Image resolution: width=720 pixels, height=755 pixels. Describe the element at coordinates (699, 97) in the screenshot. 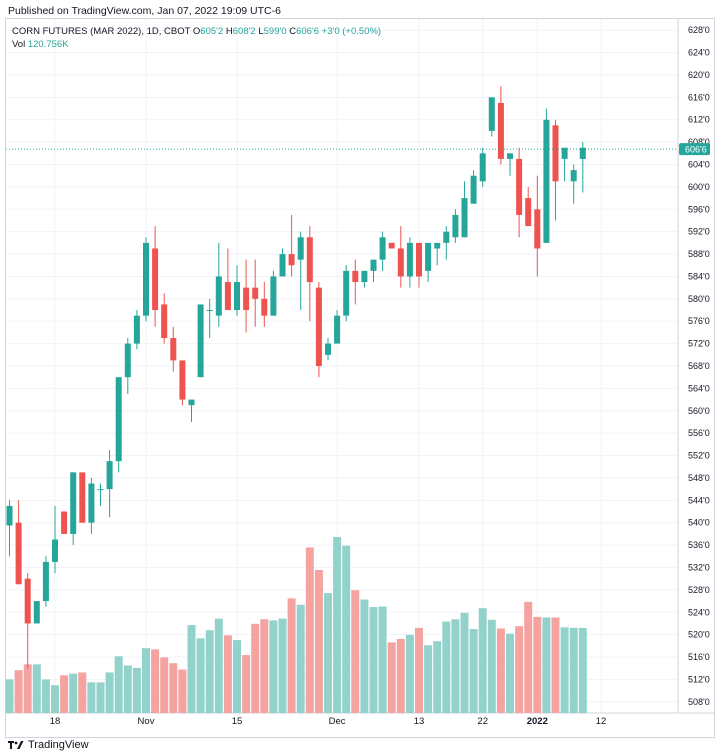

I see `y-tick-label: 616'0` at that location.